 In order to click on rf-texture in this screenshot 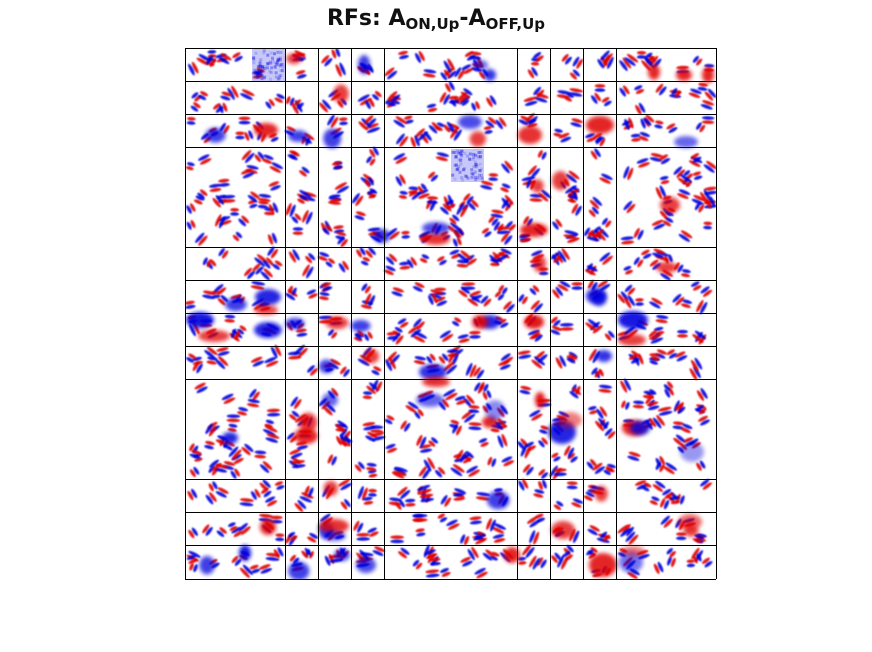, I will do `click(467, 165)`.